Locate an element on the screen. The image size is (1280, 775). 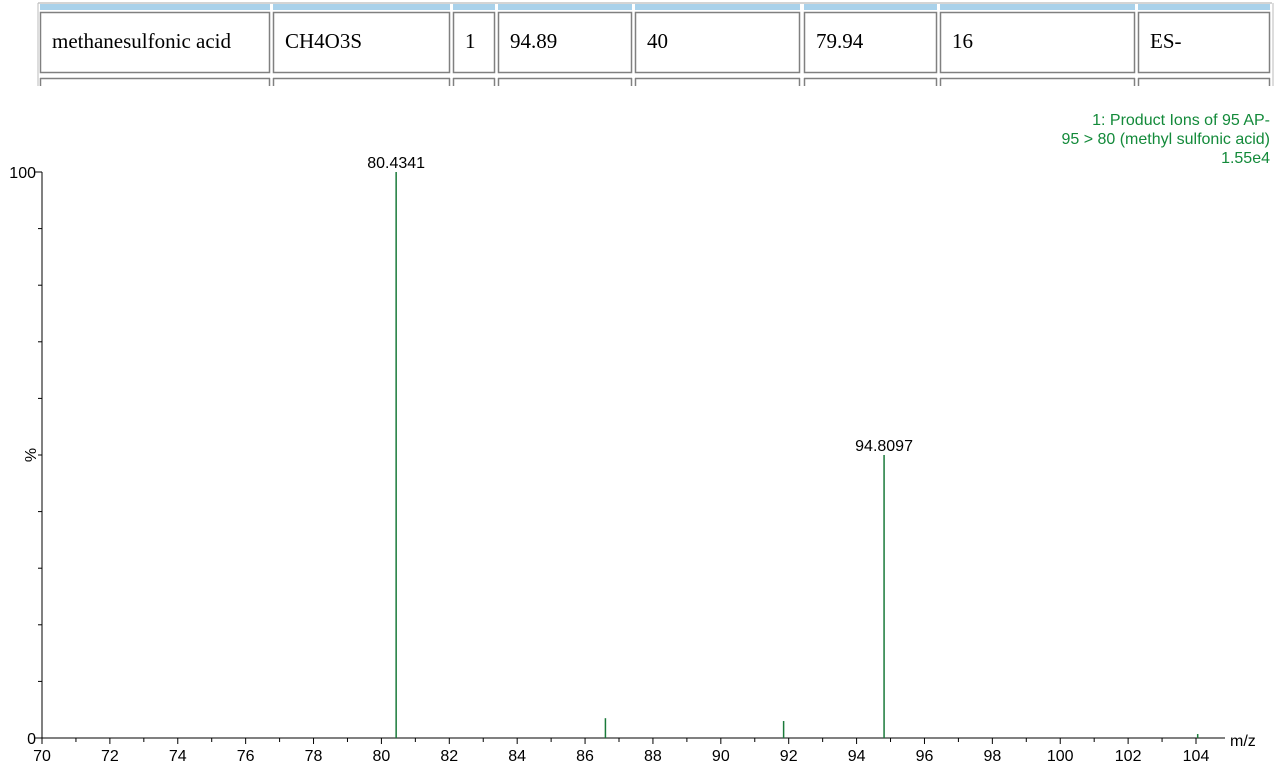
x-tick-label: 76 is located at coordinates (246, 756).